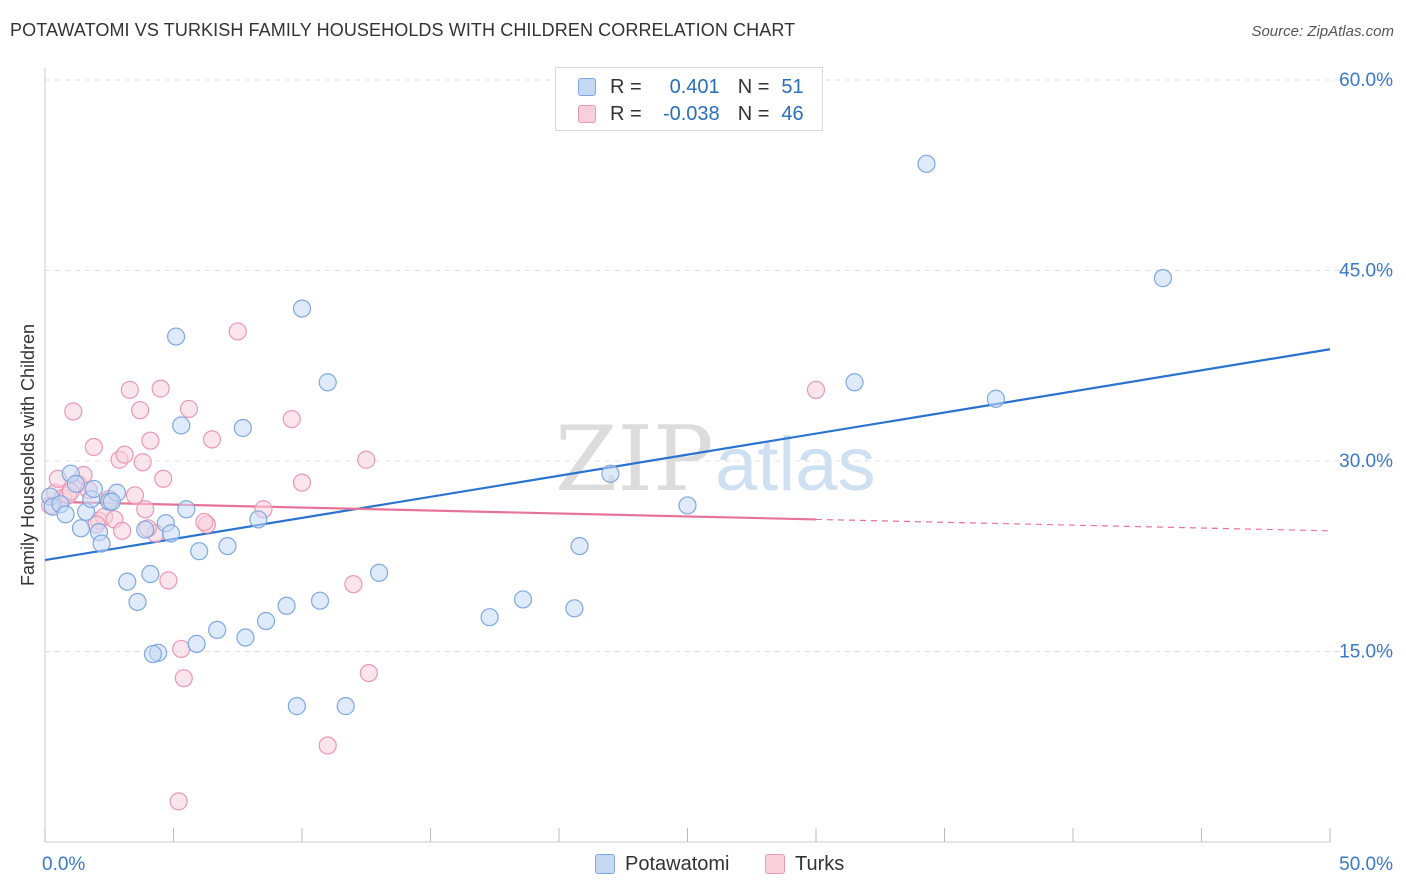 Image resolution: width=1406 pixels, height=892 pixels. Describe the element at coordinates (587, 87) in the screenshot. I see `legend-swatch-blue` at that location.